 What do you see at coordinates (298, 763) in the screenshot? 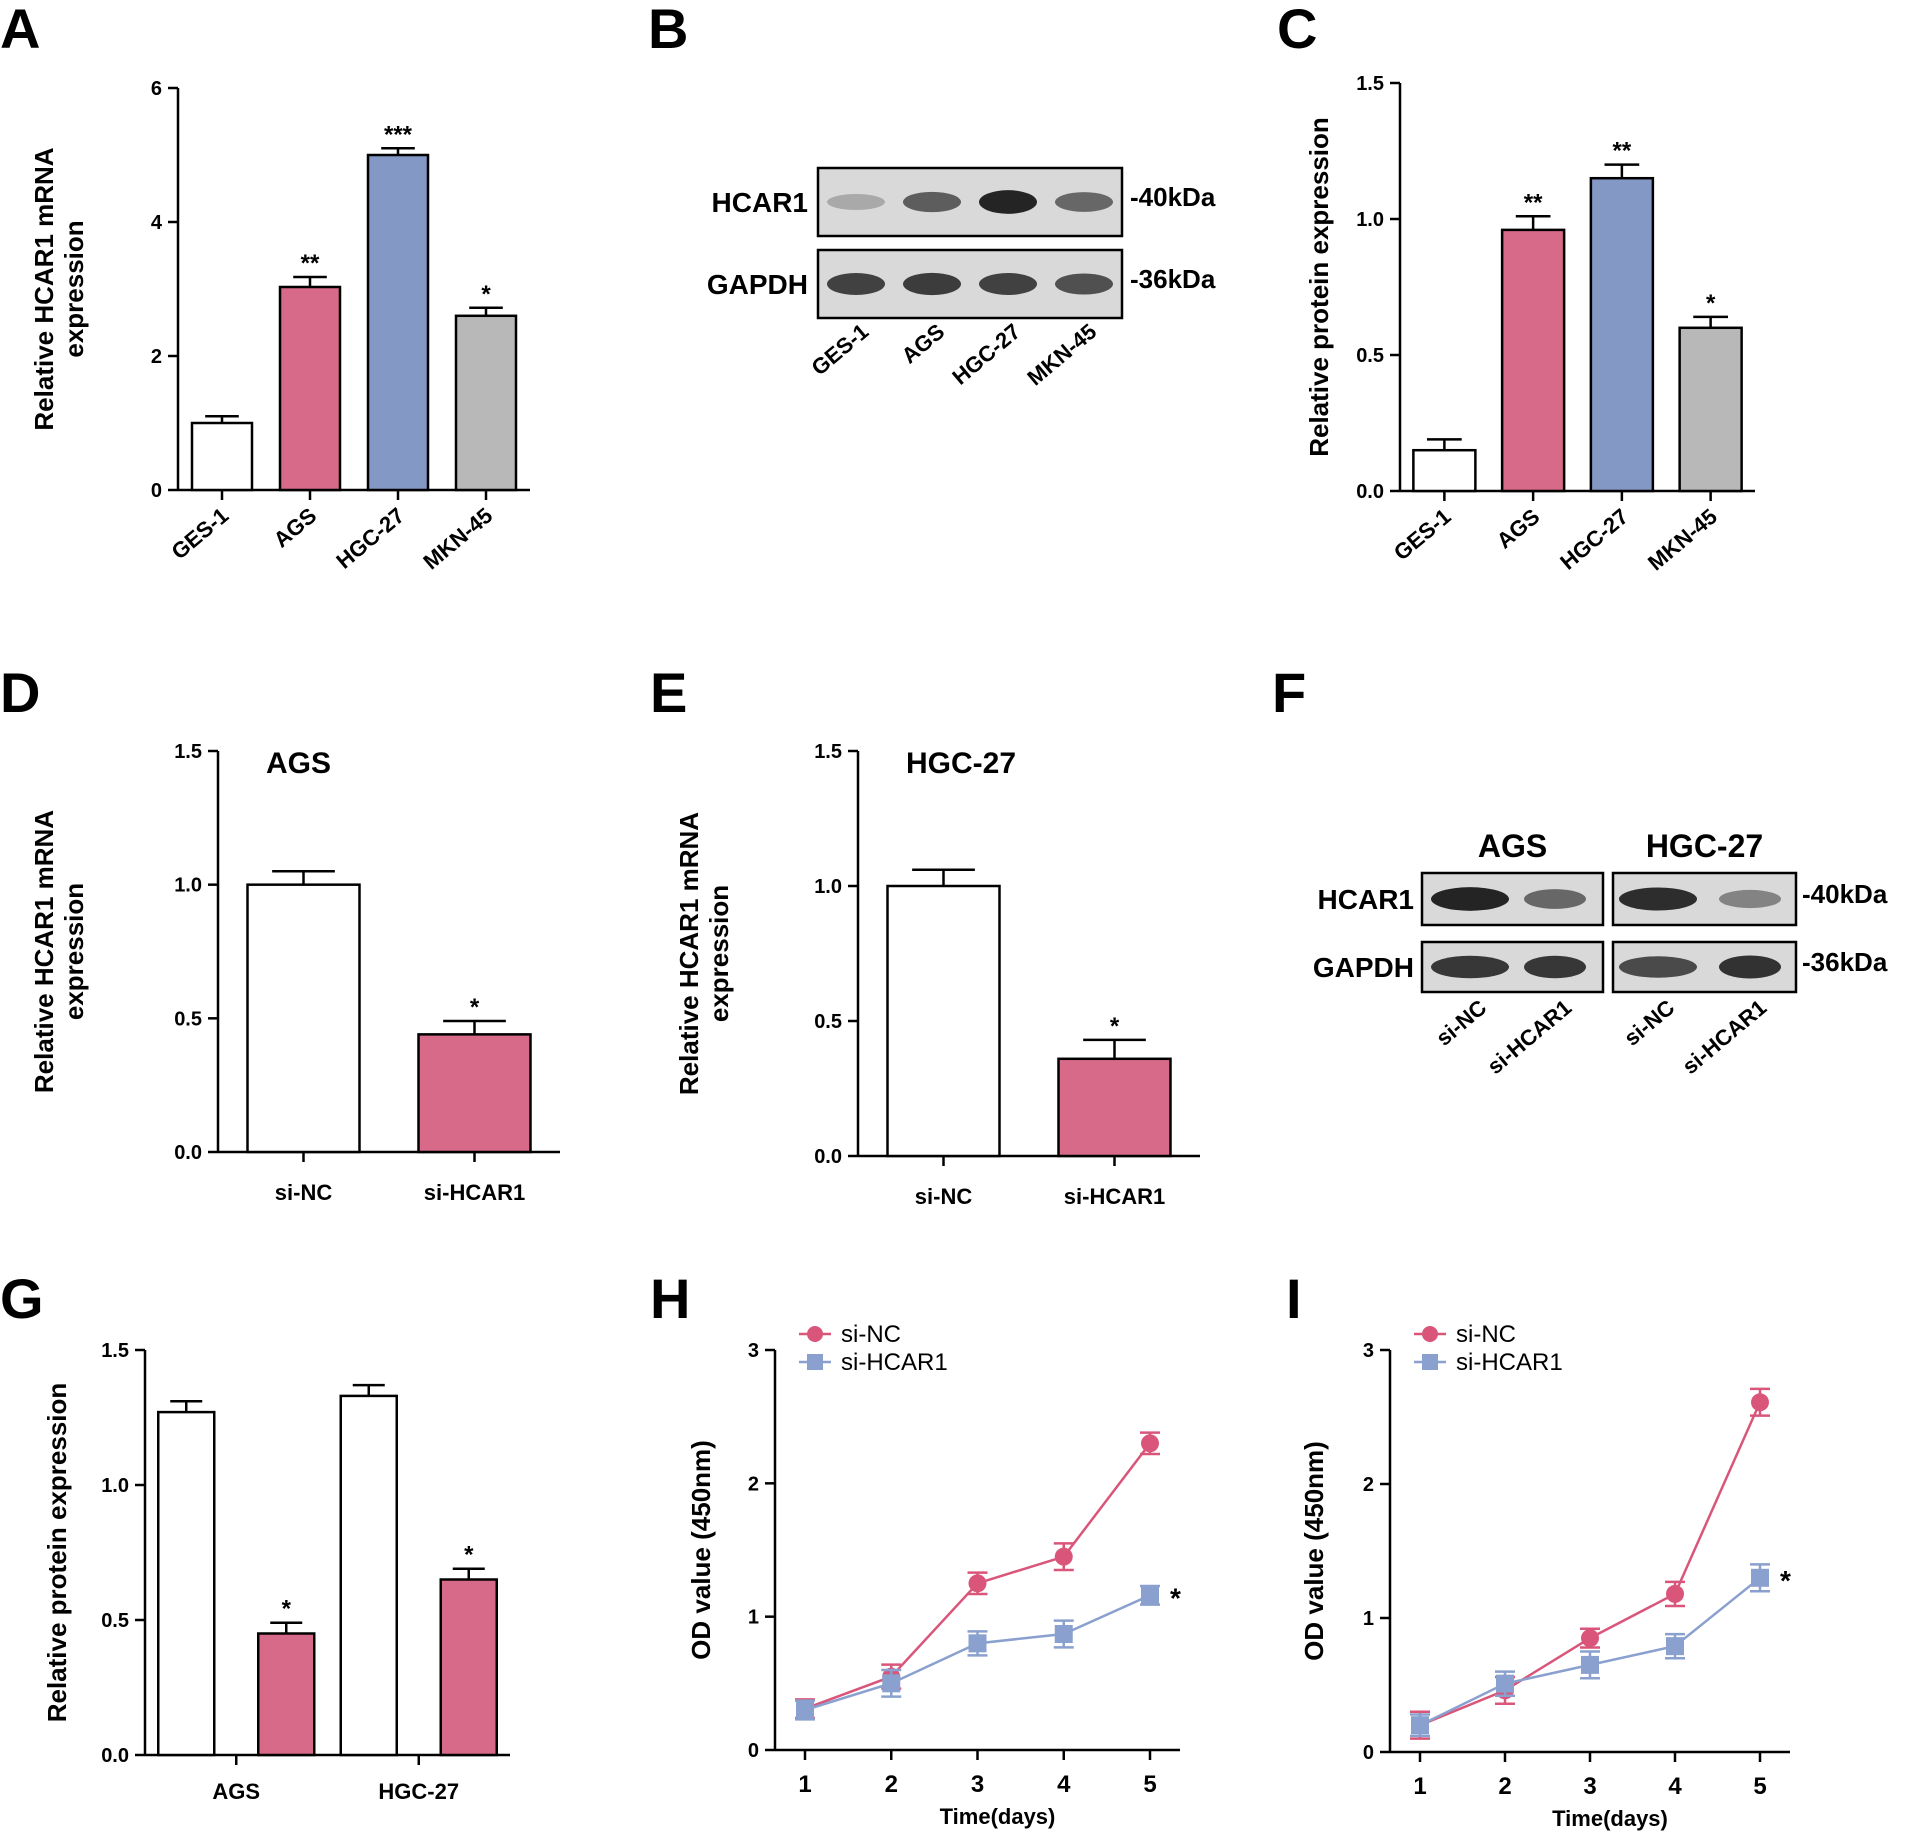
I see `panel-d-inset-label: AGS` at bounding box center [298, 763].